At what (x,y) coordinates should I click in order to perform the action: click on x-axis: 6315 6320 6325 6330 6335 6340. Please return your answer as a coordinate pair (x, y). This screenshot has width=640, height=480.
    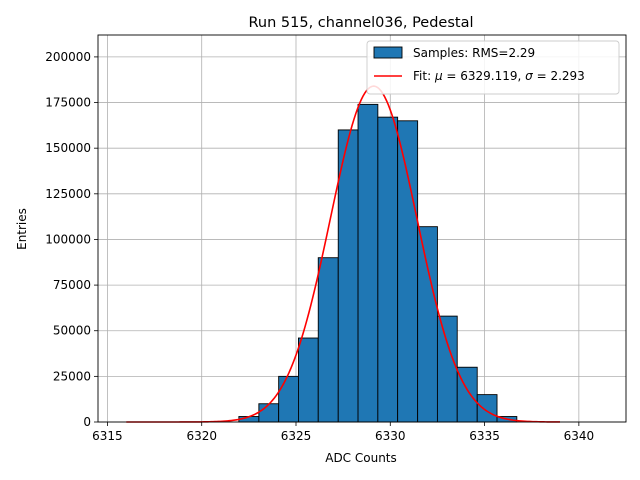
    Looking at the image, I should click on (343, 432).